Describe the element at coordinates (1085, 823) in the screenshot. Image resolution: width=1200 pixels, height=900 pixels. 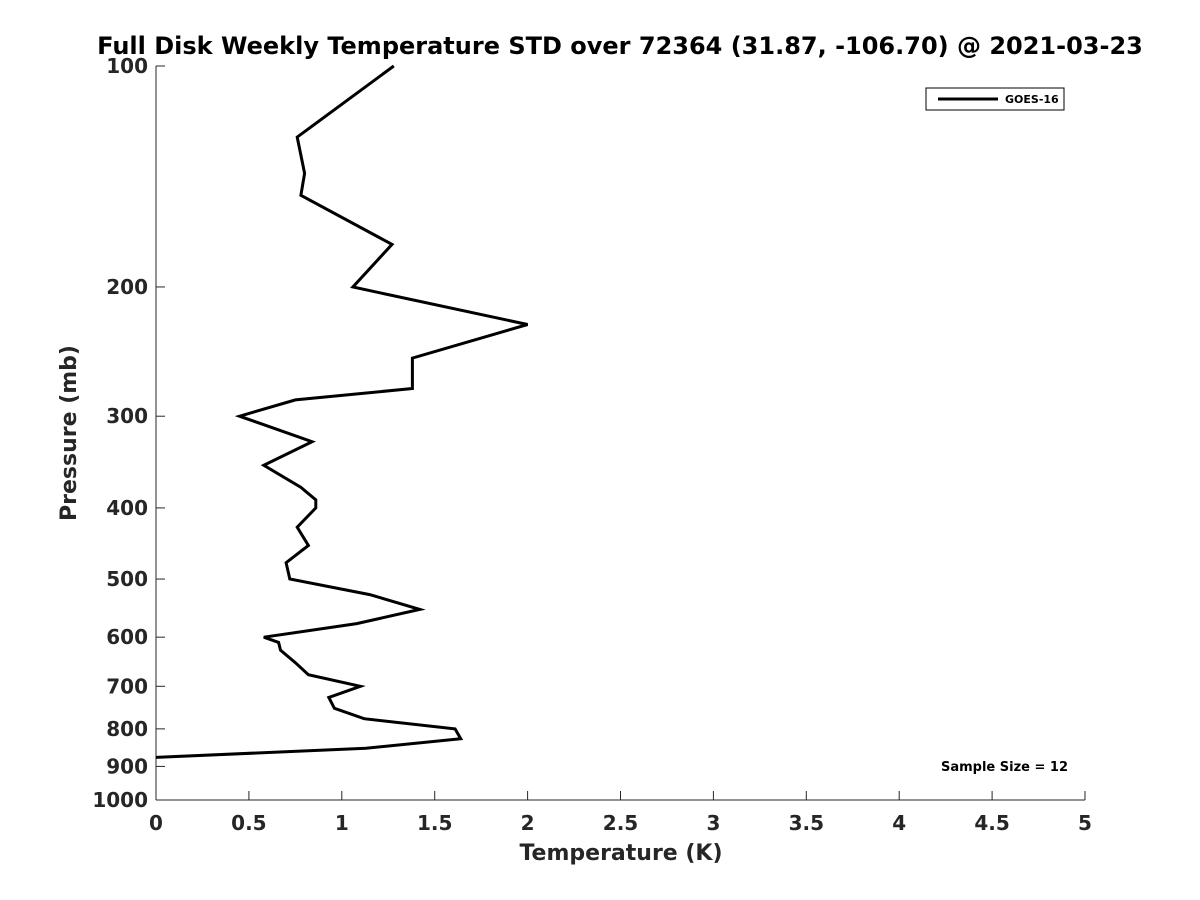
I see `x-tick-label: 5` at that location.